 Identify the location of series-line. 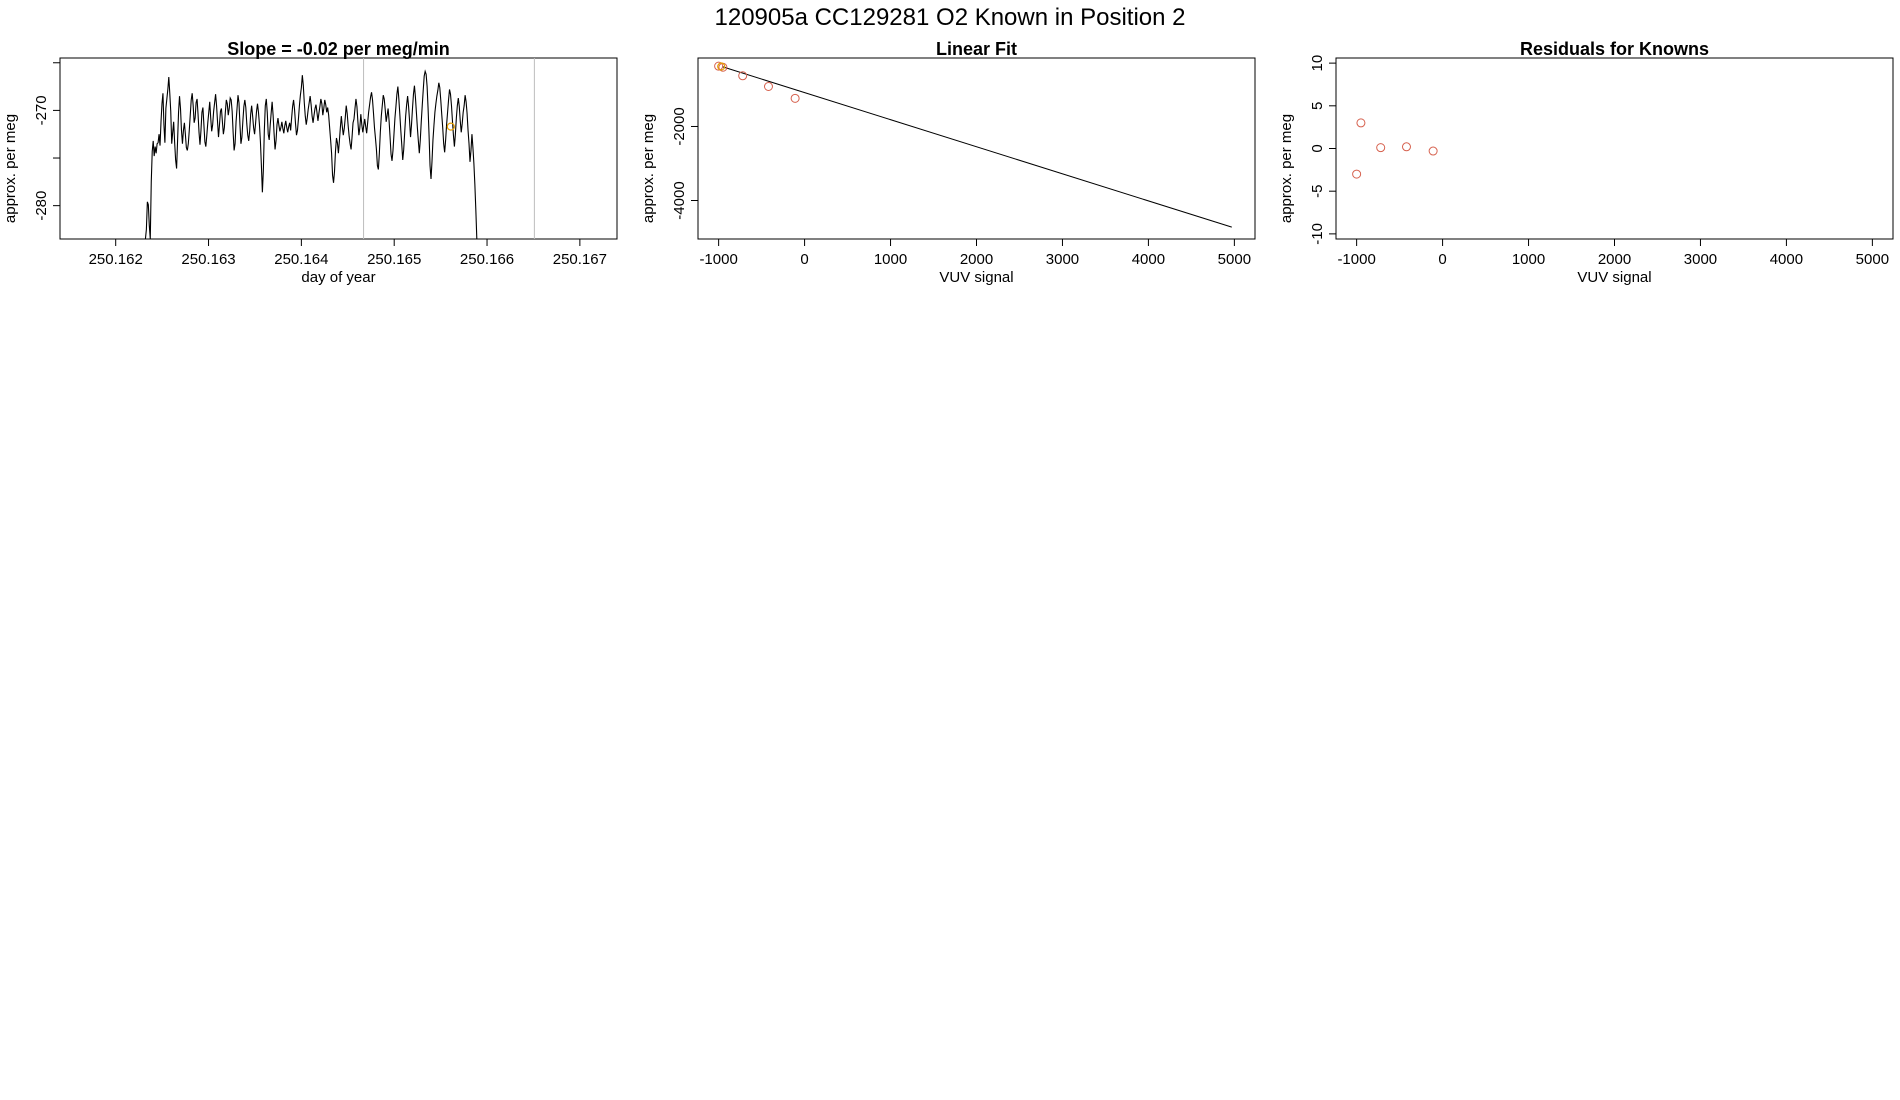
(311, 154).